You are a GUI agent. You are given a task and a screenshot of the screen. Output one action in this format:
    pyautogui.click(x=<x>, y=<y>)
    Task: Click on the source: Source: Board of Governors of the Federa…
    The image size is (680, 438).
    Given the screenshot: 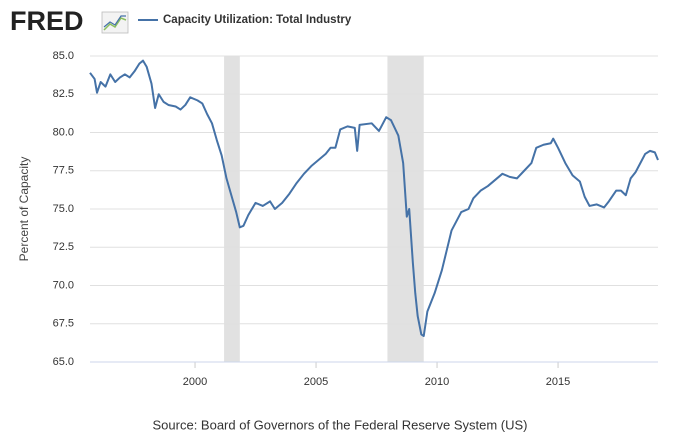 What is the action you would take?
    pyautogui.click(x=340, y=424)
    